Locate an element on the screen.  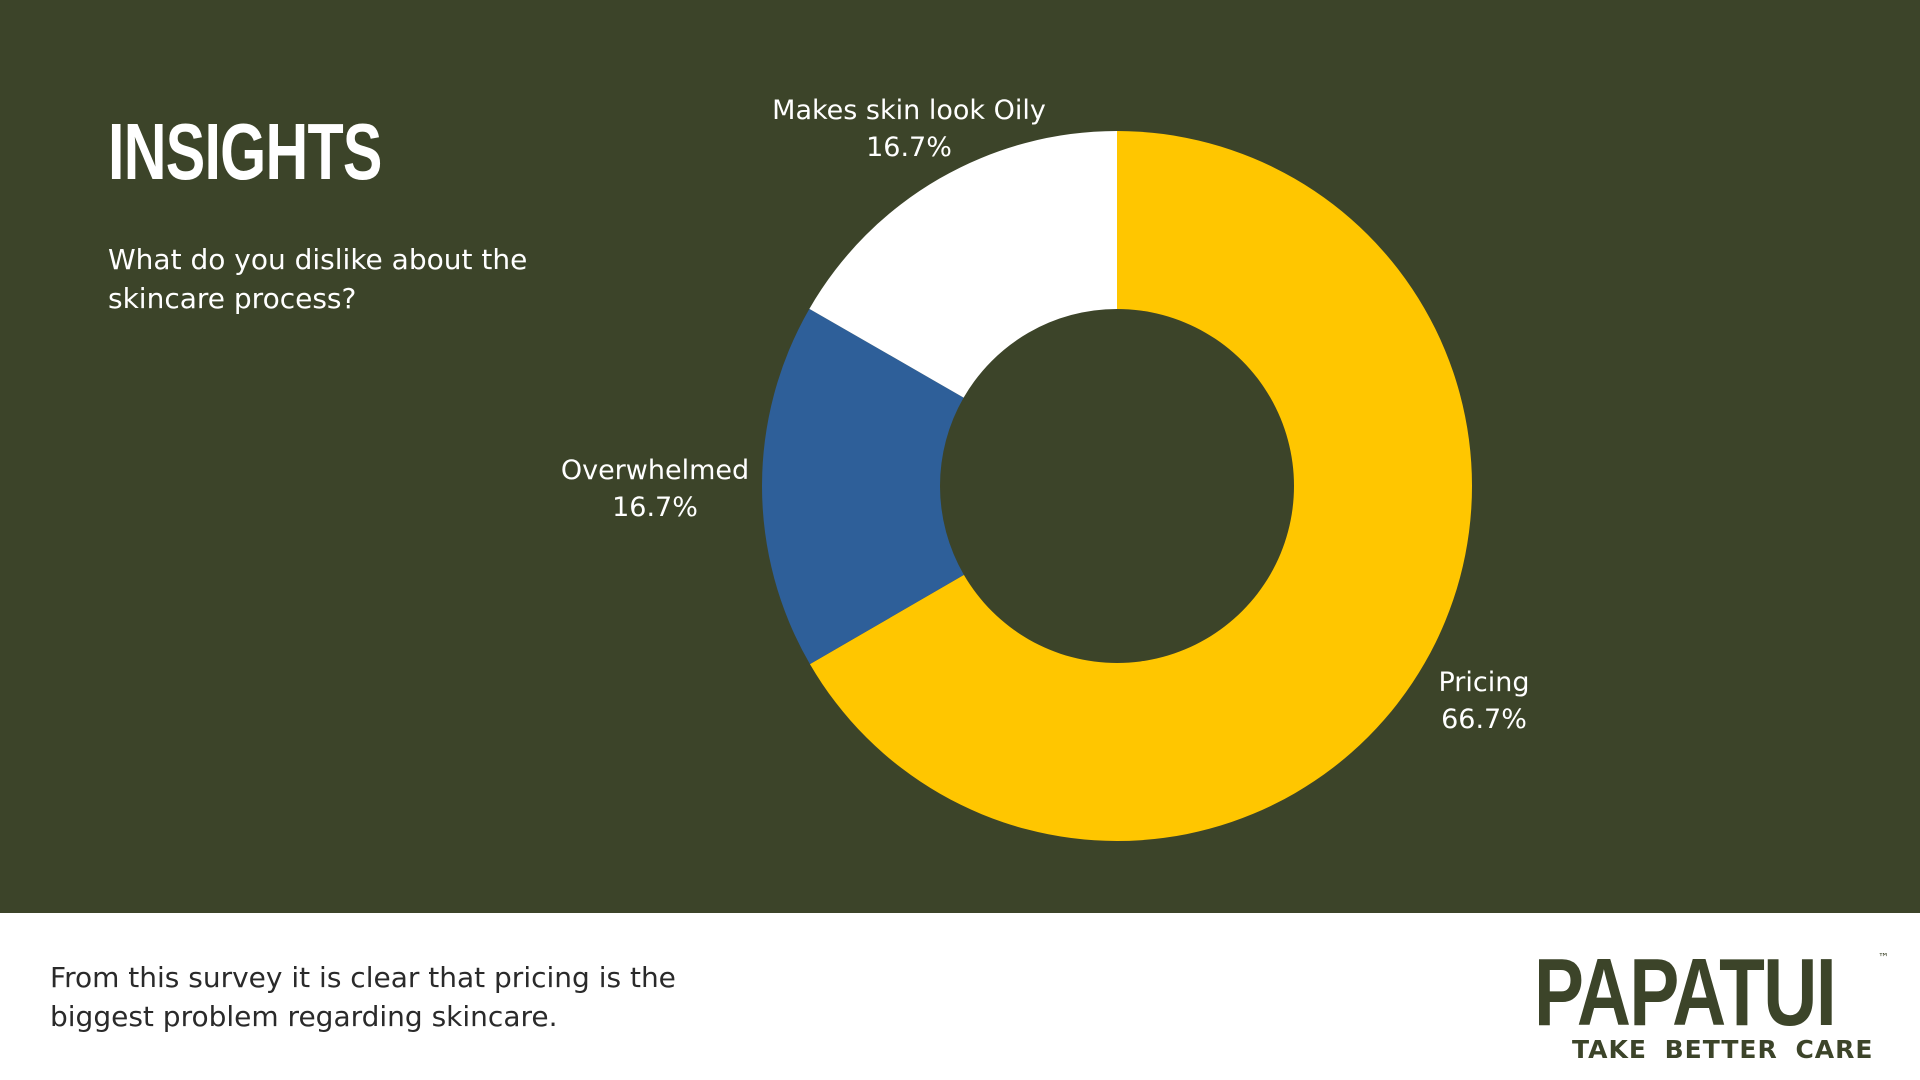
slice-label: Makes skin look Oily is located at coordinates (909, 110).